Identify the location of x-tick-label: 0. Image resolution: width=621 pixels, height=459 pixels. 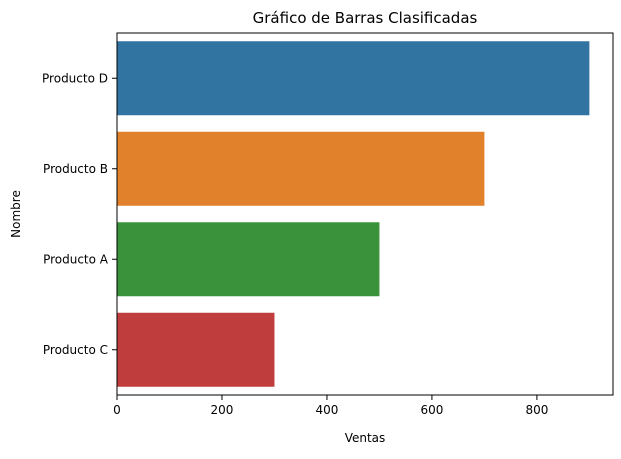
(117, 410).